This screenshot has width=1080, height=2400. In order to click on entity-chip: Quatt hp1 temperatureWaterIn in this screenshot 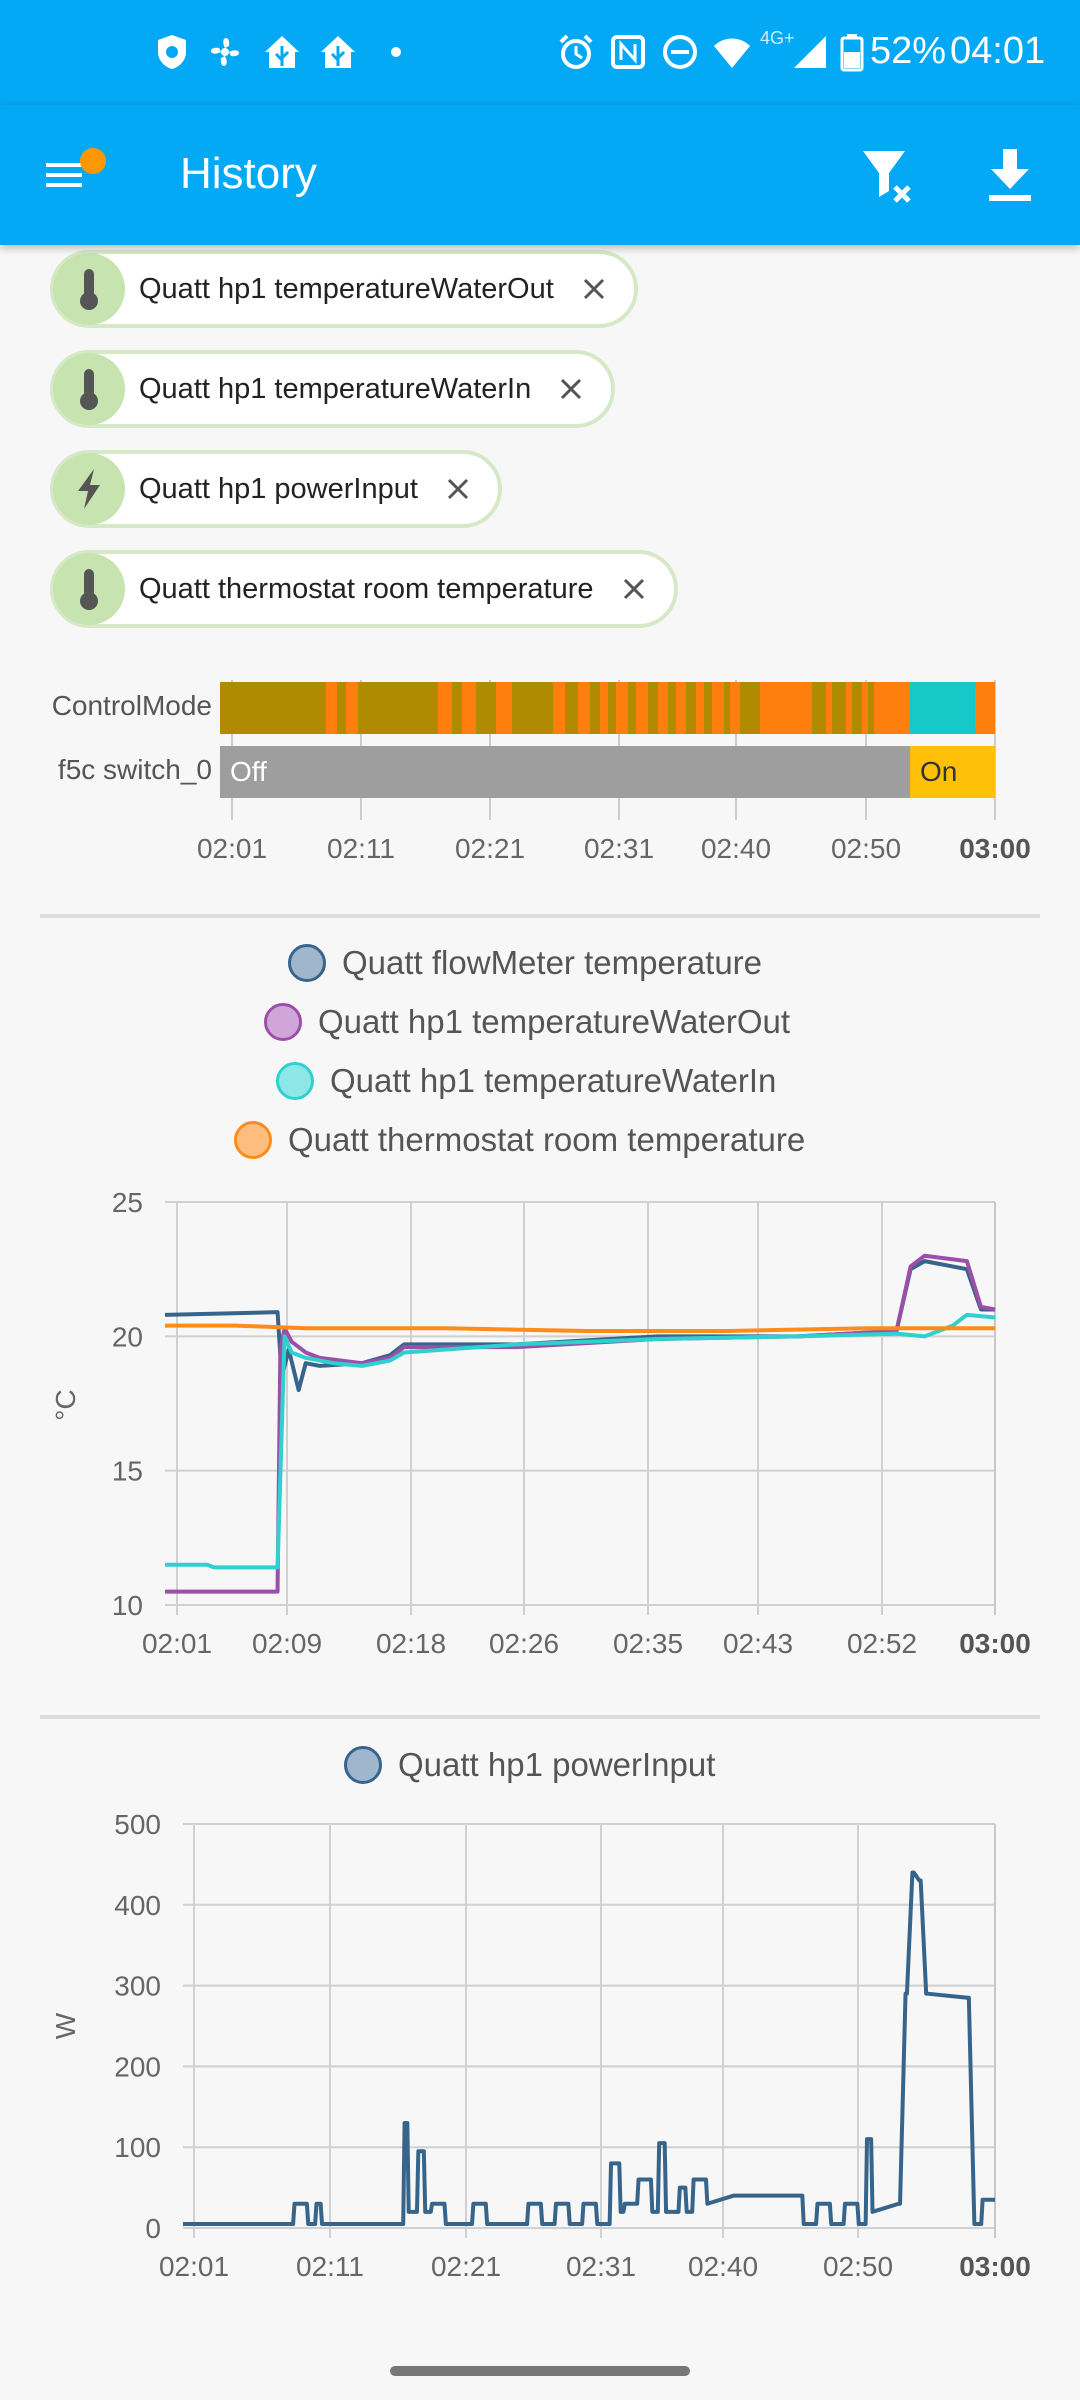, I will do `click(333, 389)`.